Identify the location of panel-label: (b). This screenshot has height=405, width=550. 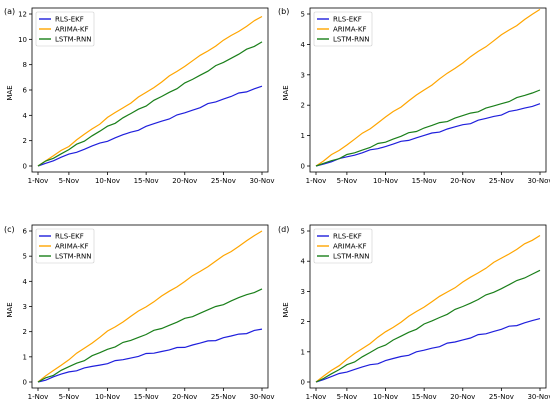
(283, 11).